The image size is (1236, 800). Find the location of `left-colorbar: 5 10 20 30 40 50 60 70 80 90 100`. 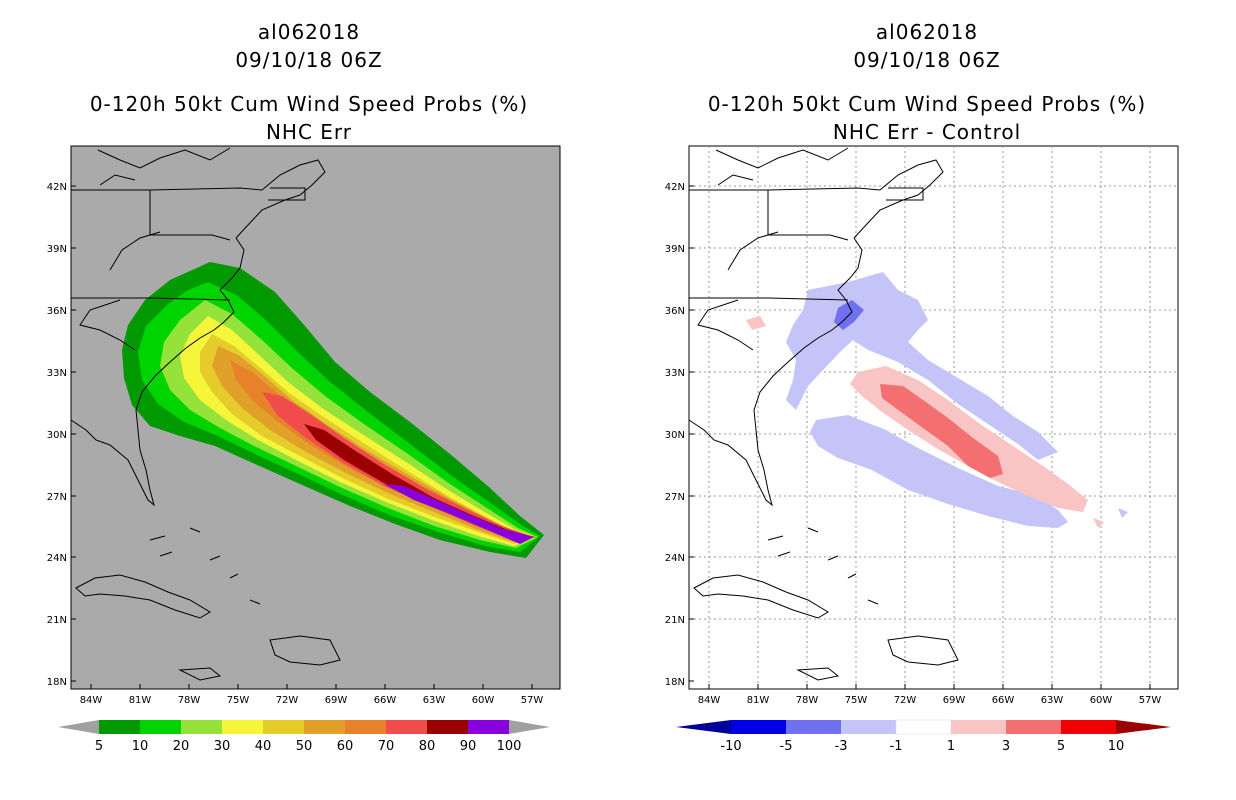

left-colorbar: 5 10 20 30 40 50 60 70 80 90 100 is located at coordinates (304, 737).